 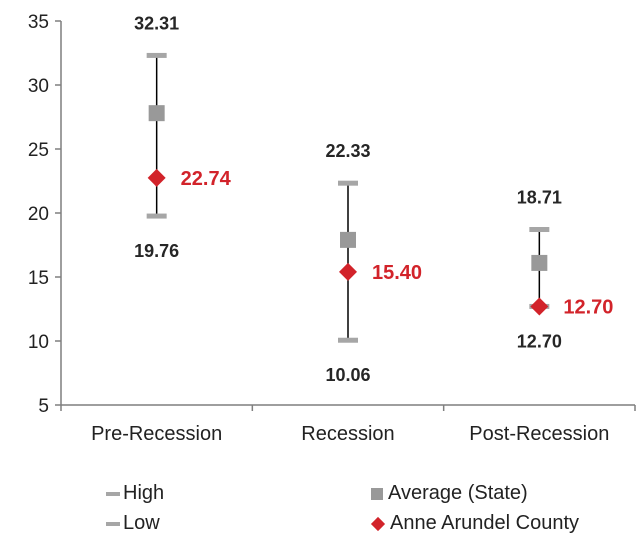 What do you see at coordinates (377, 493) in the screenshot?
I see `legend-average-symbol` at bounding box center [377, 493].